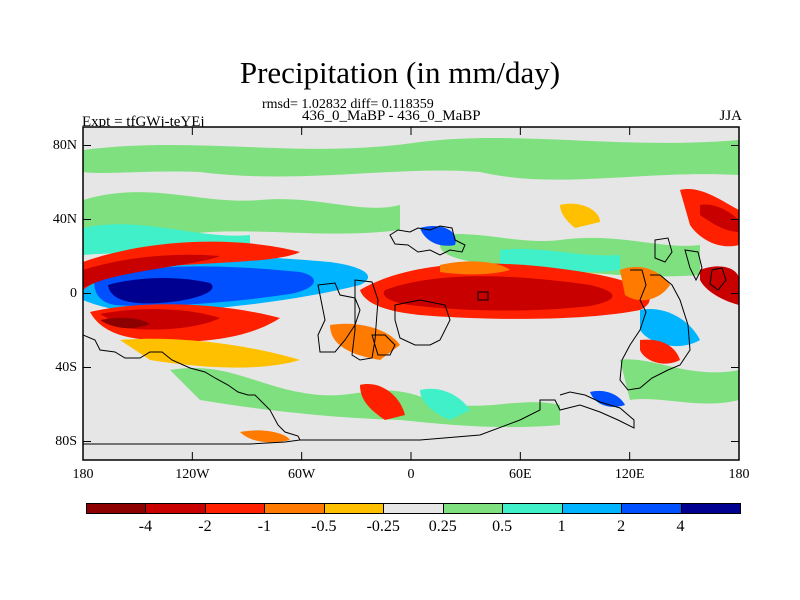 The width and height of the screenshot is (800, 600). I want to click on season-label: JJA, so click(730, 116).